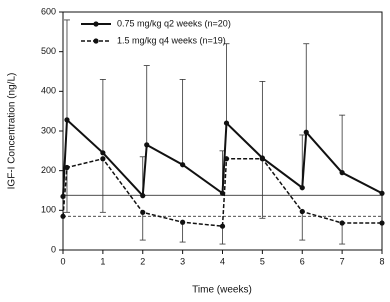 This screenshot has height=302, width=390. I want to click on y-tick-label: 600, so click(48, 11).